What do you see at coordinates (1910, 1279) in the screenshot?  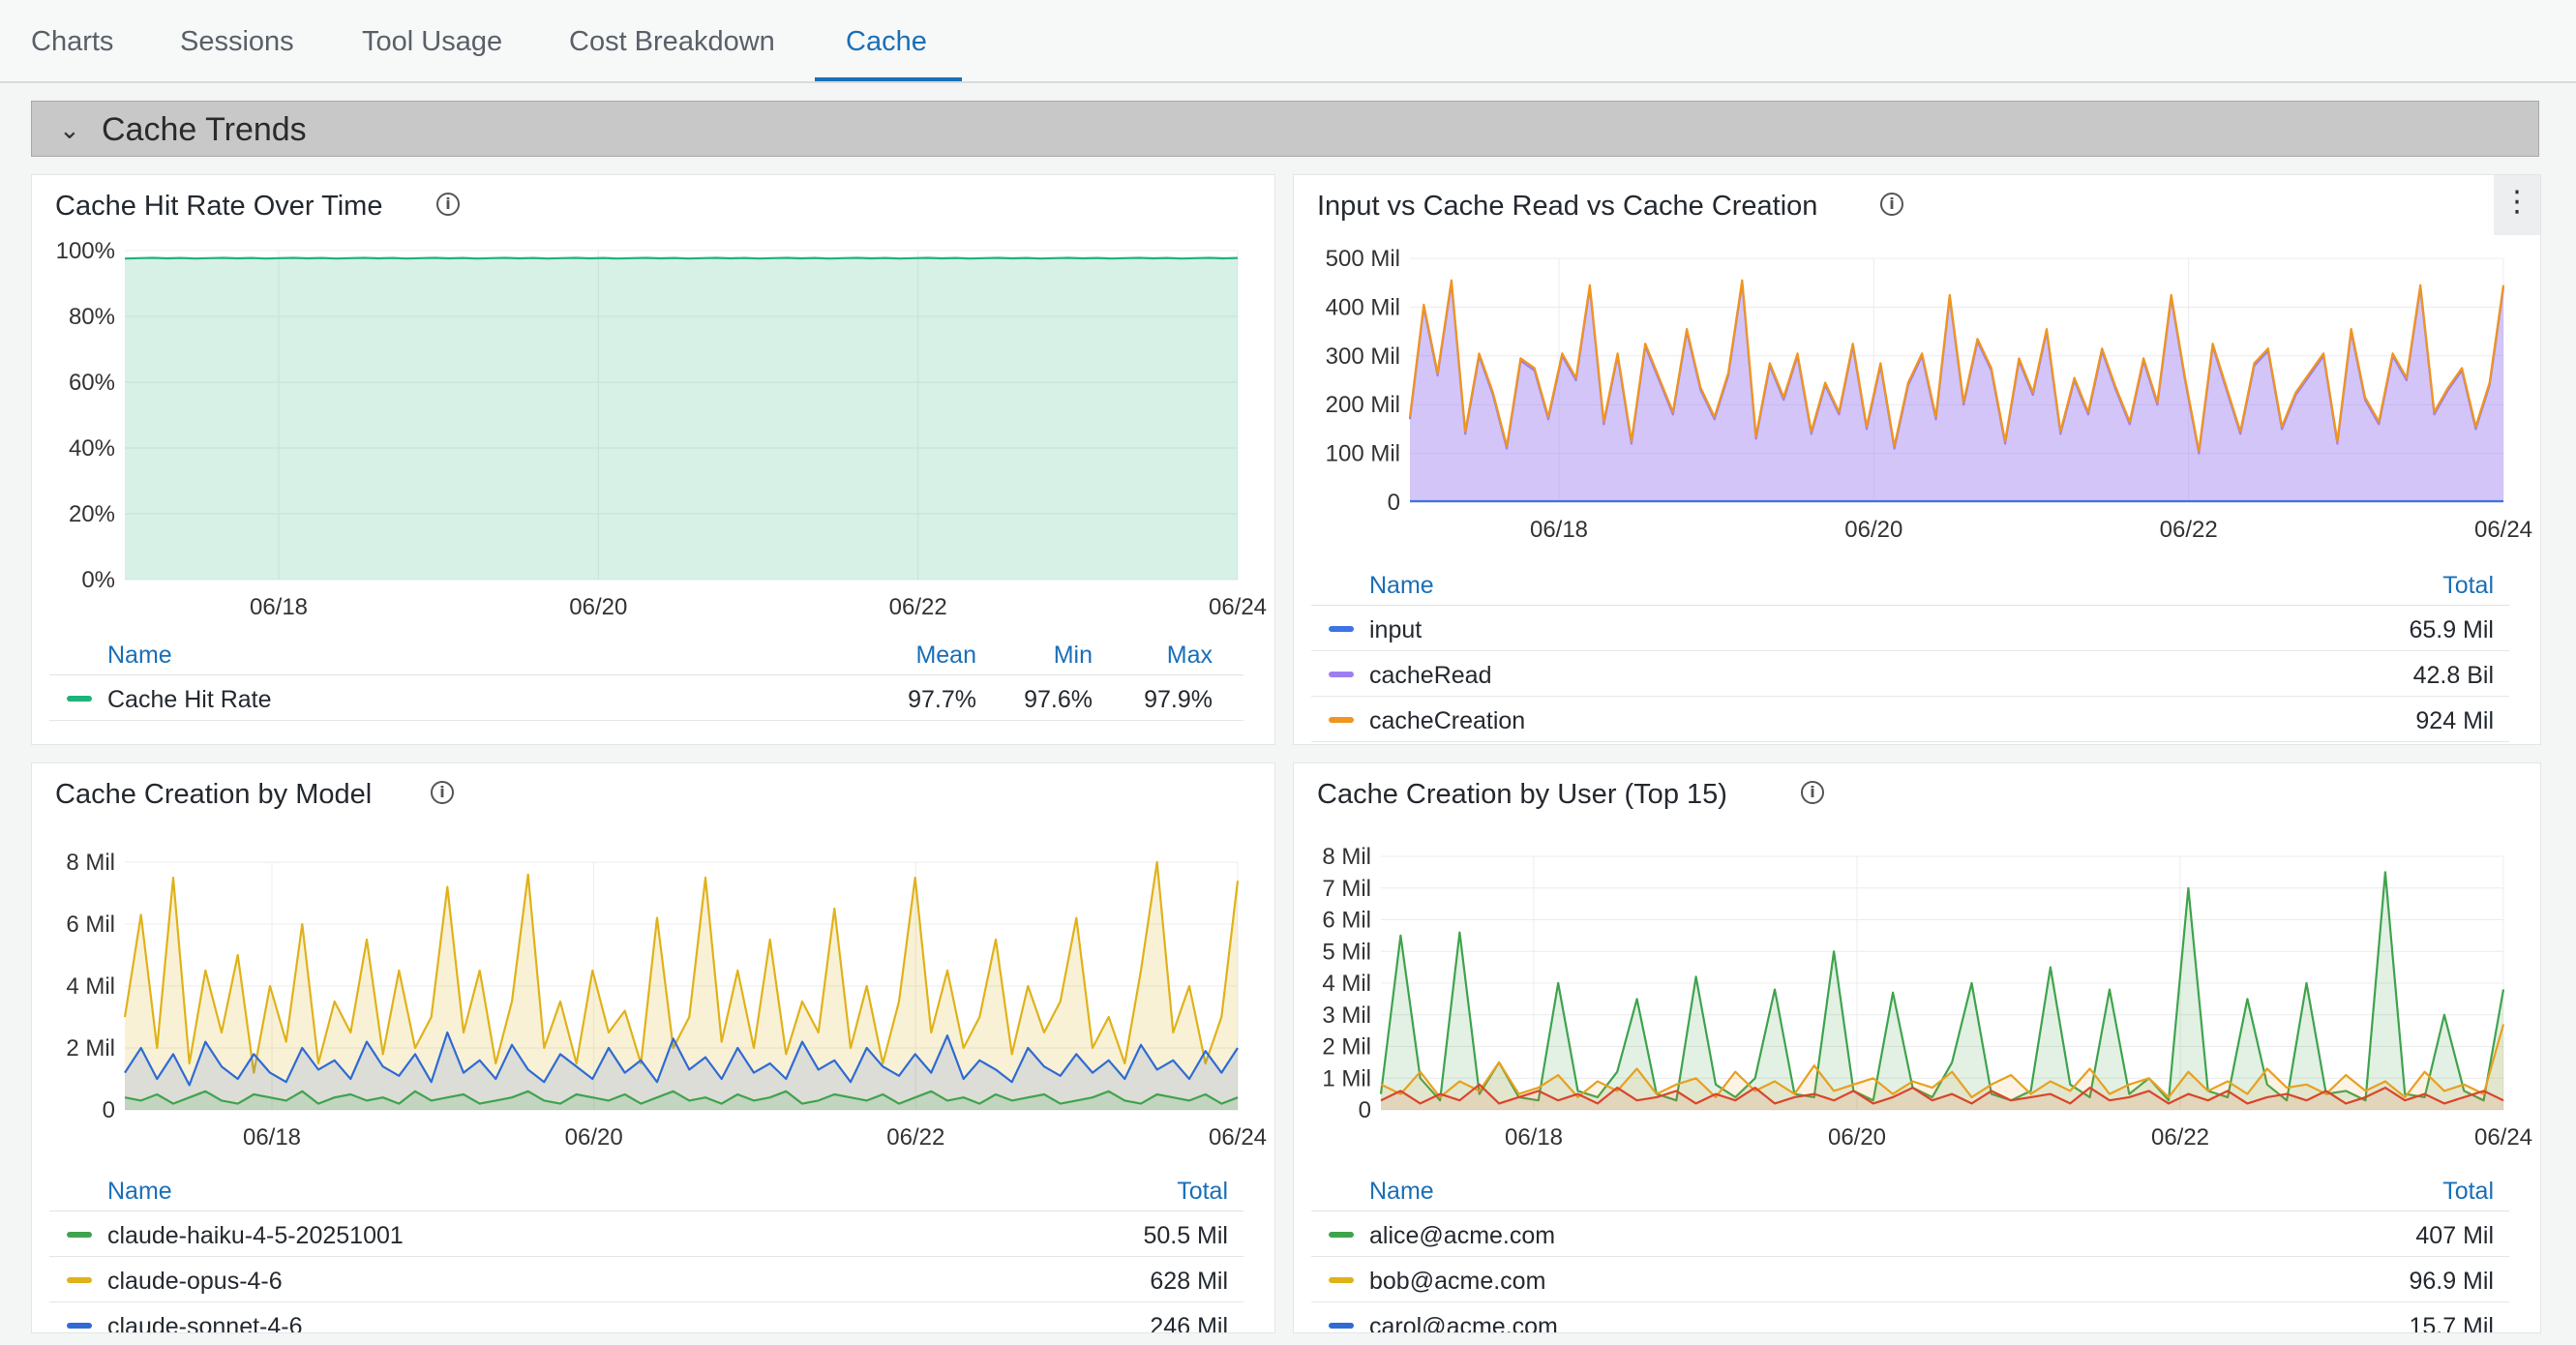 I see `legend-row: bob@acme.com 96.9 Mil` at bounding box center [1910, 1279].